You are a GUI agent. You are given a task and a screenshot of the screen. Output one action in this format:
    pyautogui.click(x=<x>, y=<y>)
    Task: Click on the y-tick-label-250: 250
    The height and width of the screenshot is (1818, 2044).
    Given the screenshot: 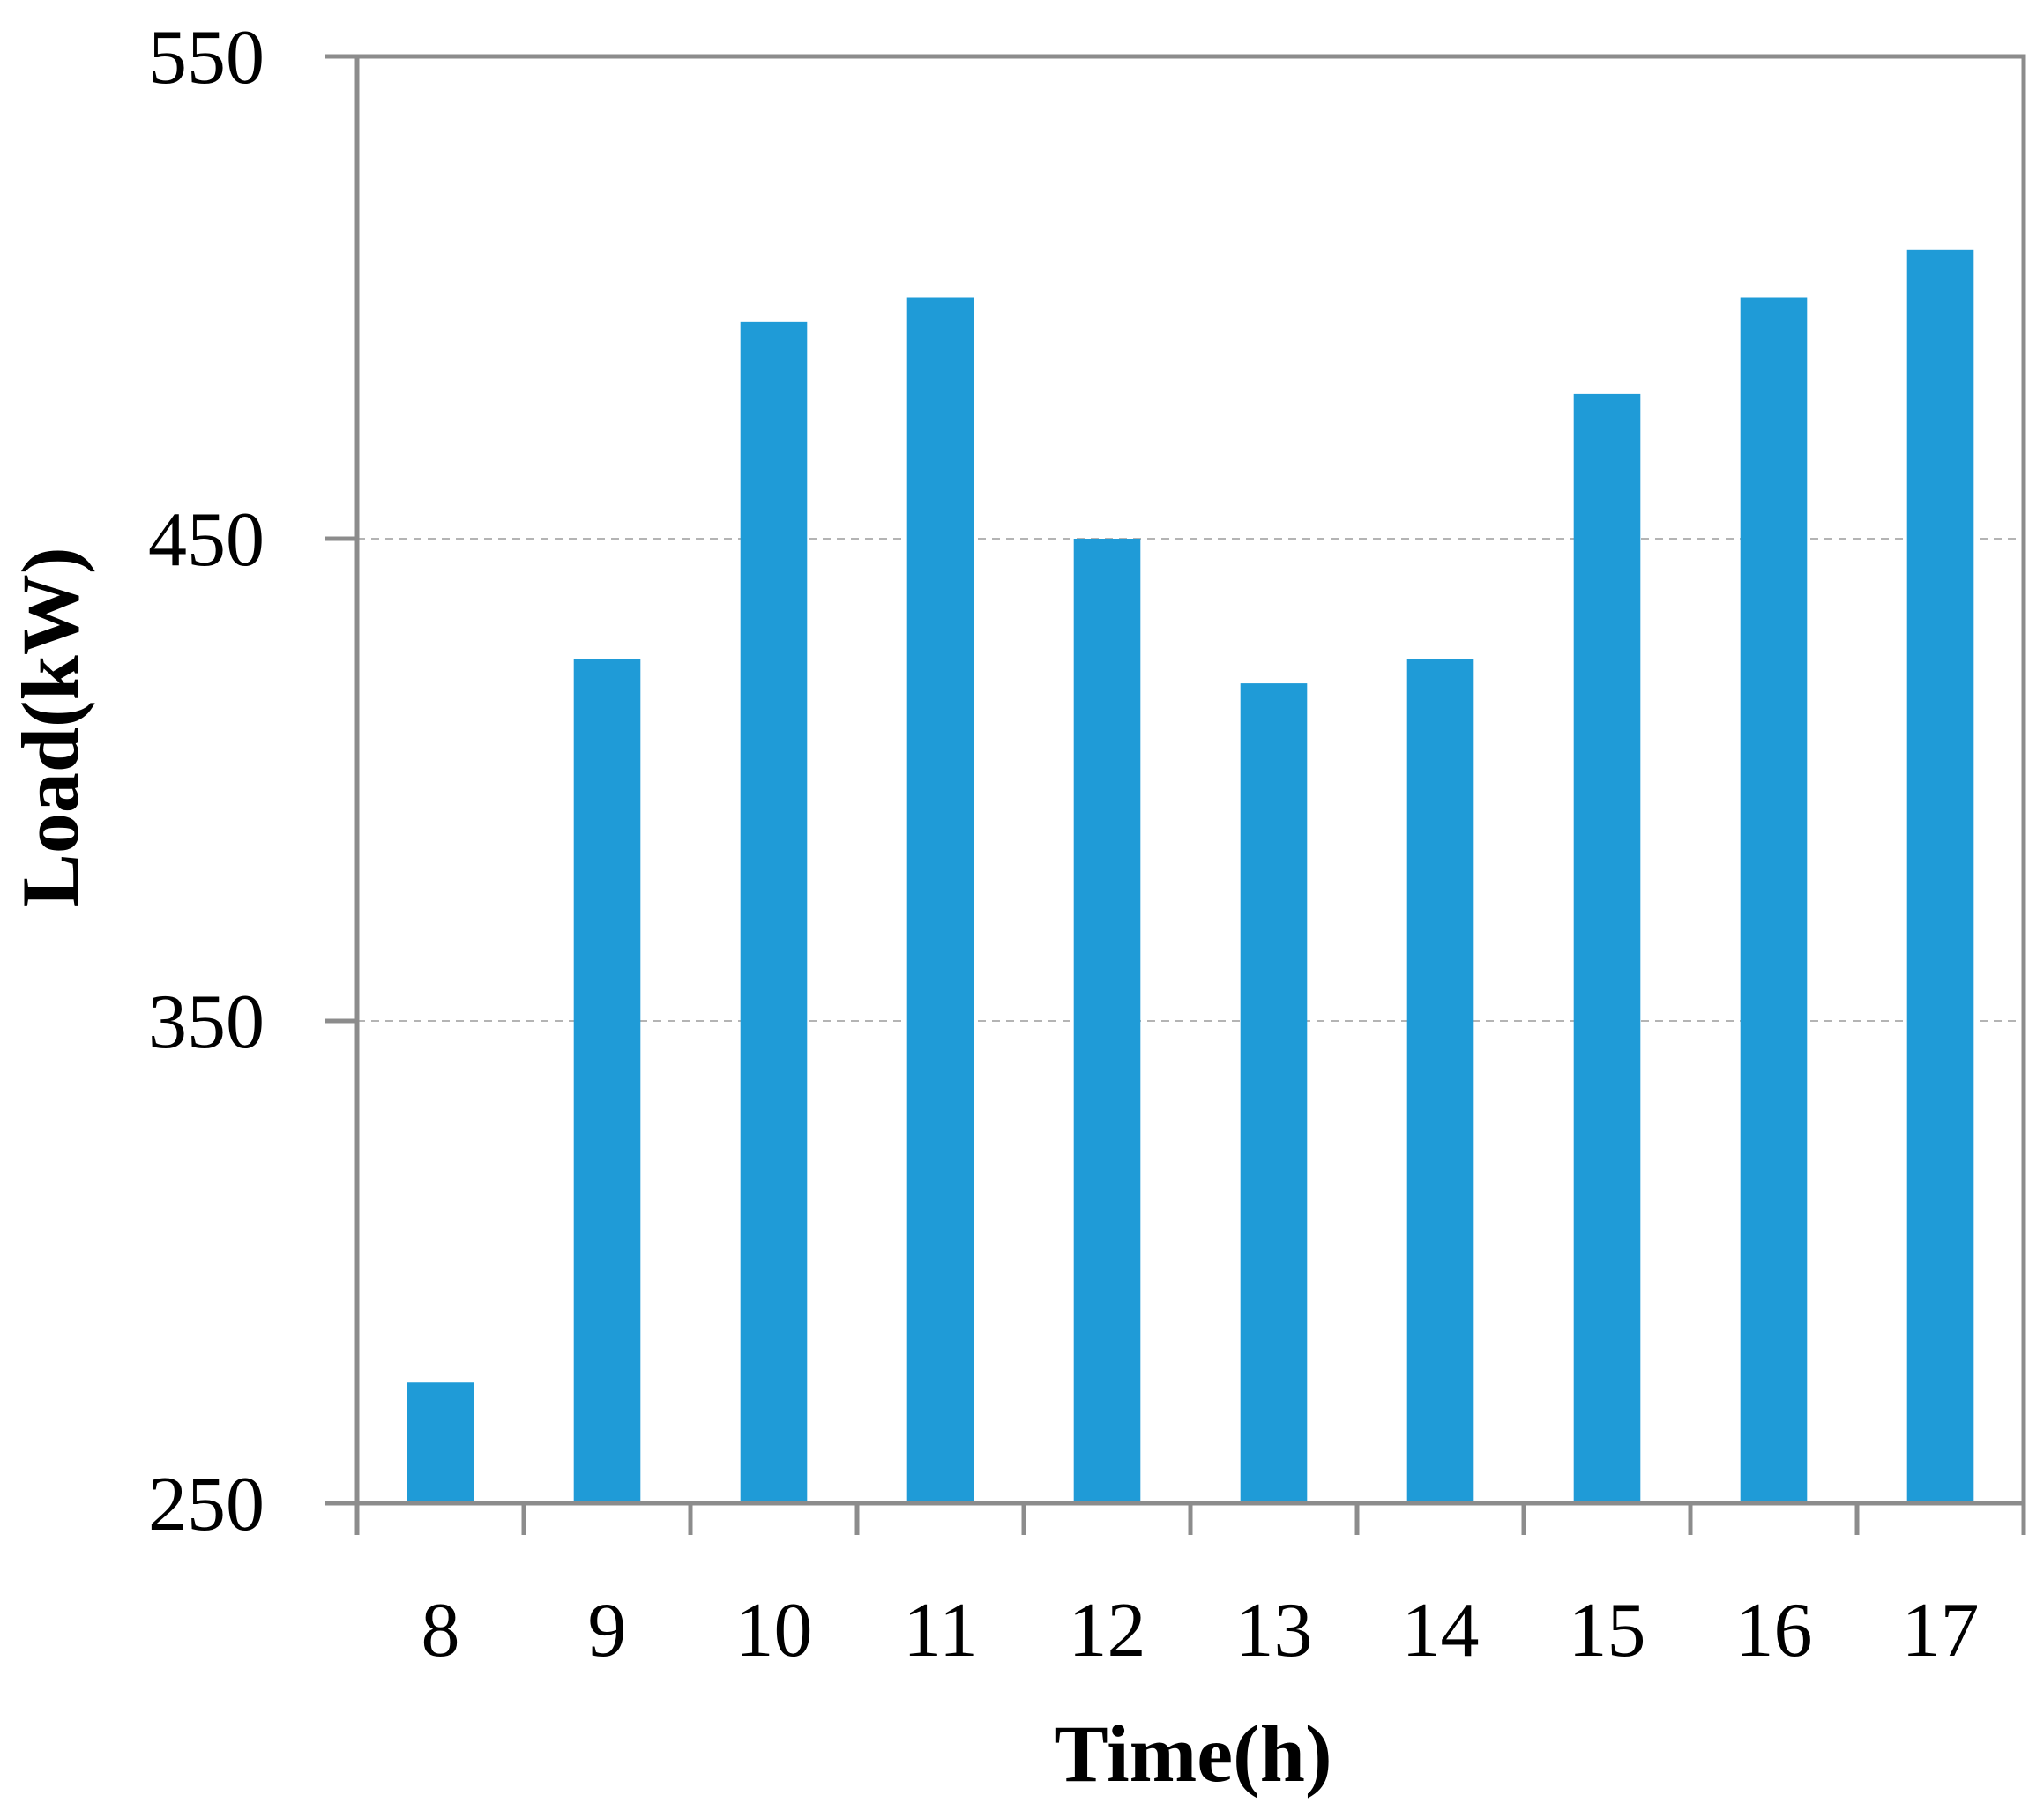 What is the action you would take?
    pyautogui.click(x=206, y=1504)
    